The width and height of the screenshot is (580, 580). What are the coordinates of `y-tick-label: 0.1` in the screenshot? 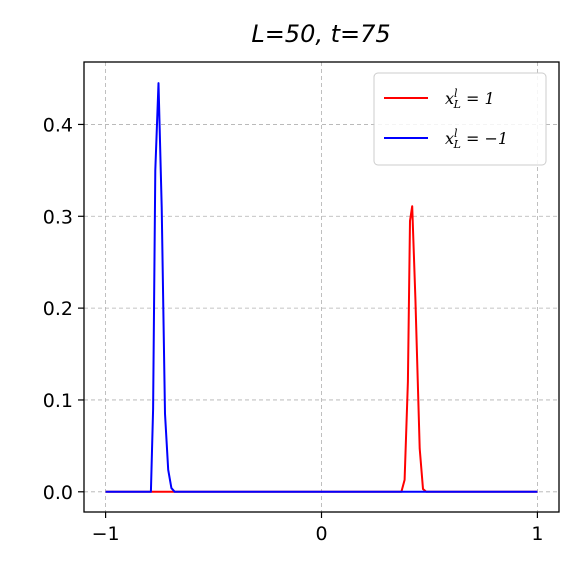 It's located at (58, 401).